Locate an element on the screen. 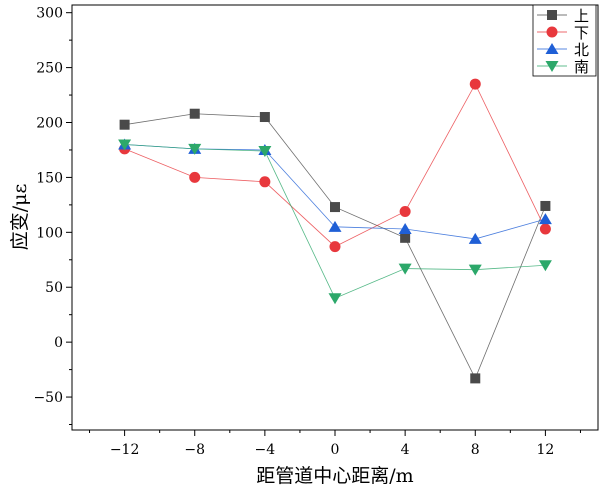 Image resolution: width=600 pixels, height=489 pixels. x-tick-label: 0 is located at coordinates (335, 450).